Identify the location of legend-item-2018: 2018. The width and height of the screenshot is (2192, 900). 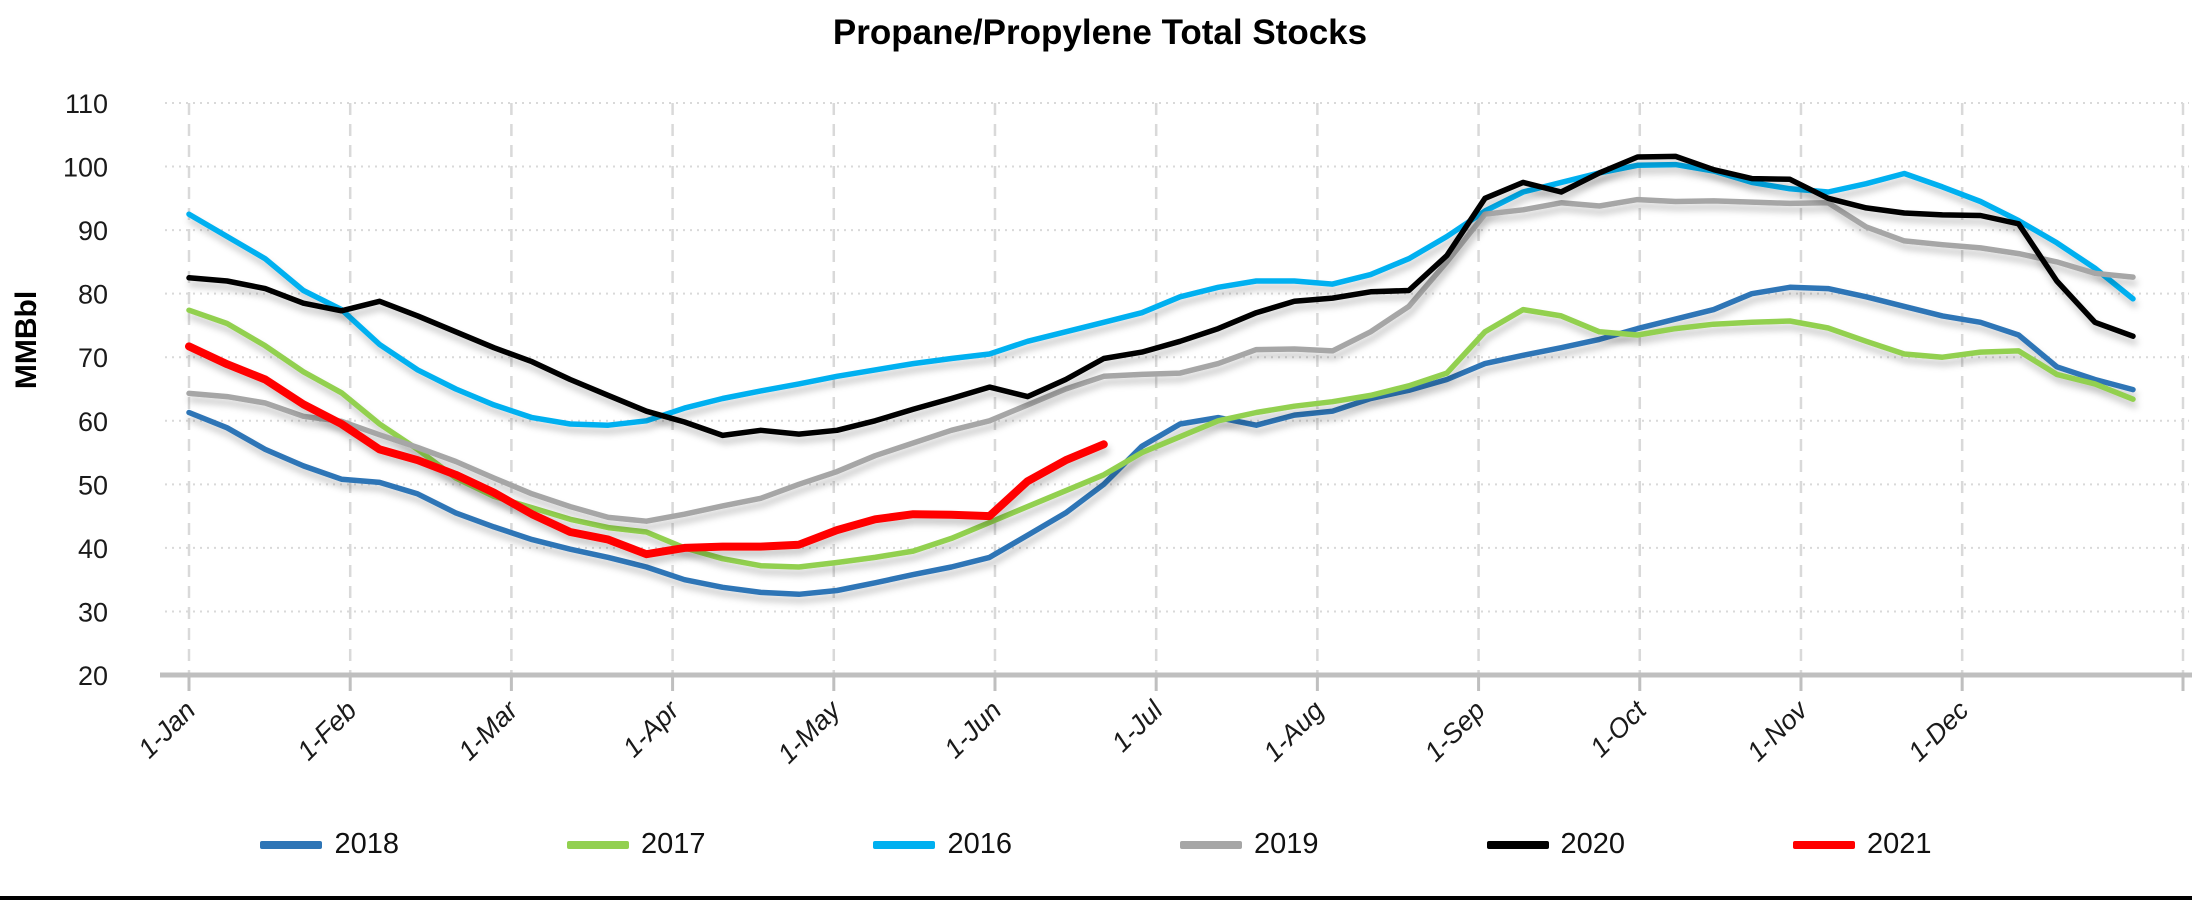
(329, 844).